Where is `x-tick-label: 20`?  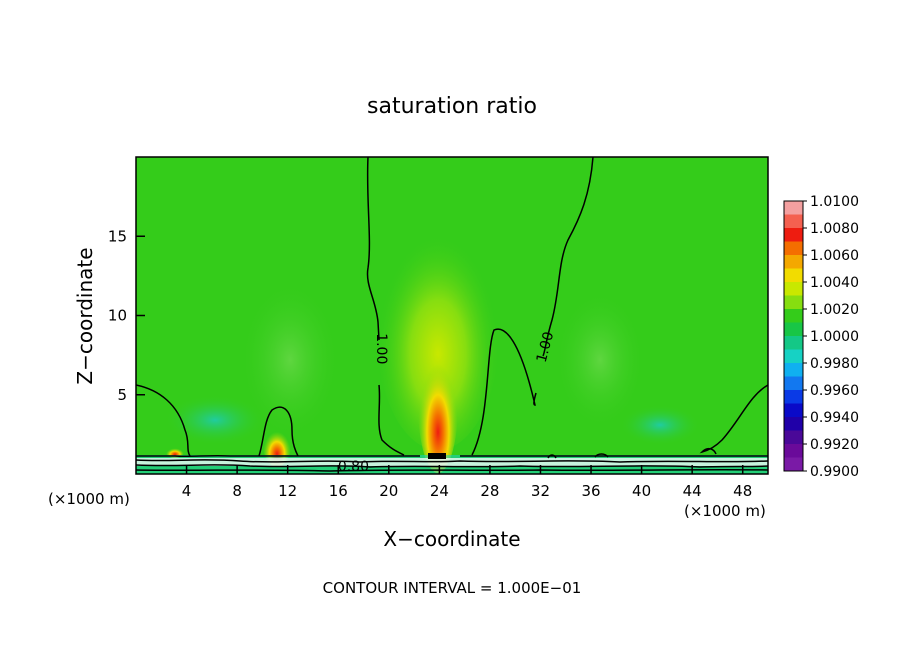
x-tick-label: 20 is located at coordinates (388, 491).